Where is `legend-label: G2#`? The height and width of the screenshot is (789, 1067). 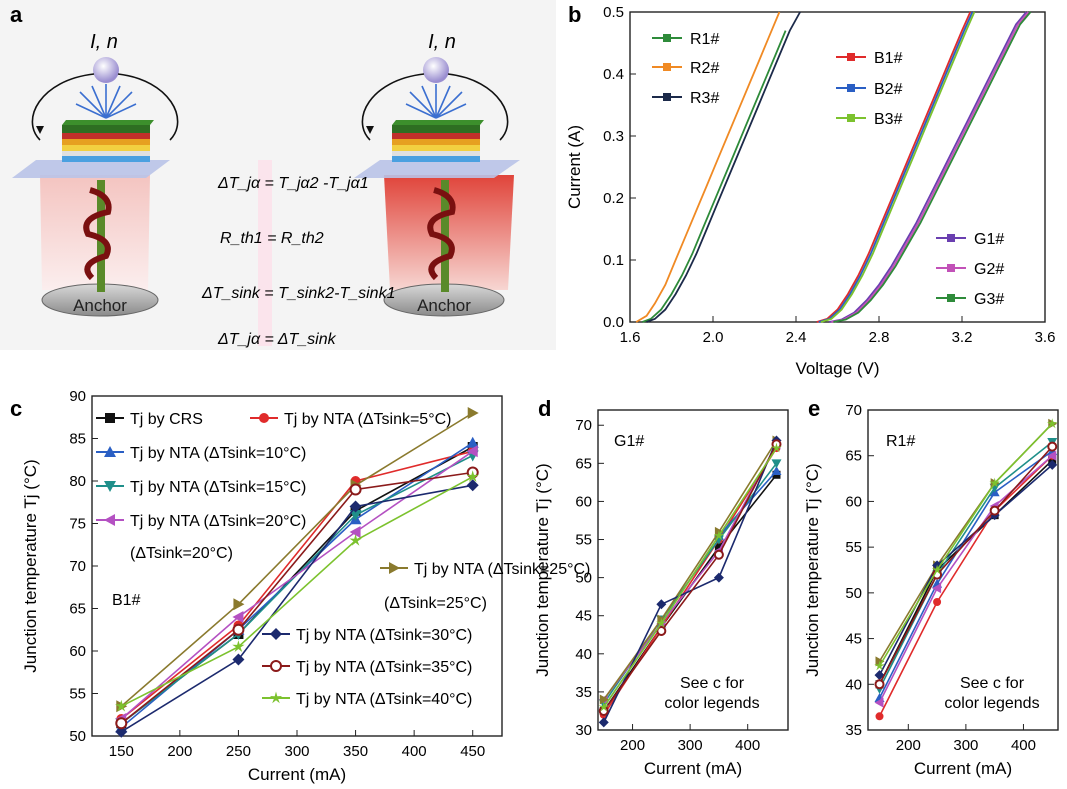 legend-label: G2# is located at coordinates (989, 269).